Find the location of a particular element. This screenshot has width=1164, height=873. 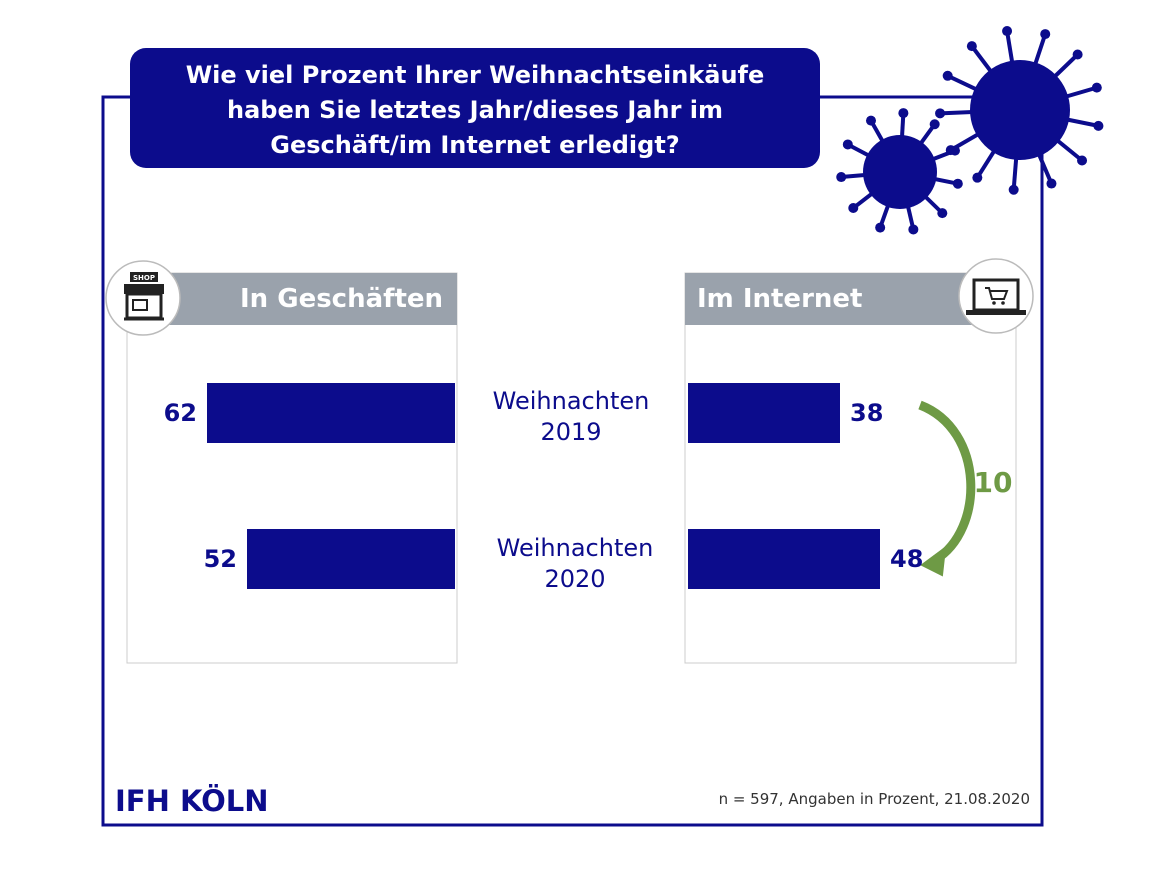

category-label: Weihnachten 2020 is located at coordinates (575, 563).